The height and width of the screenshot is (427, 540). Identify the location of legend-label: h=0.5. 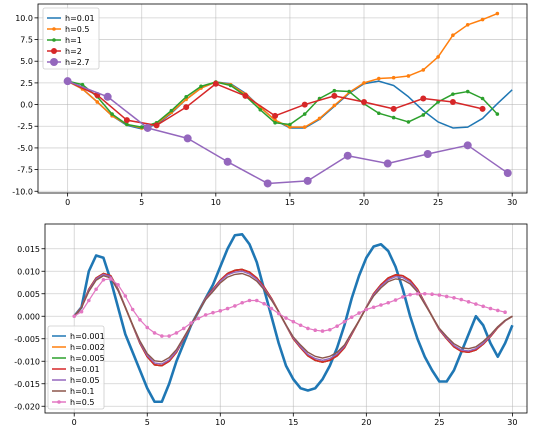
(82, 402).